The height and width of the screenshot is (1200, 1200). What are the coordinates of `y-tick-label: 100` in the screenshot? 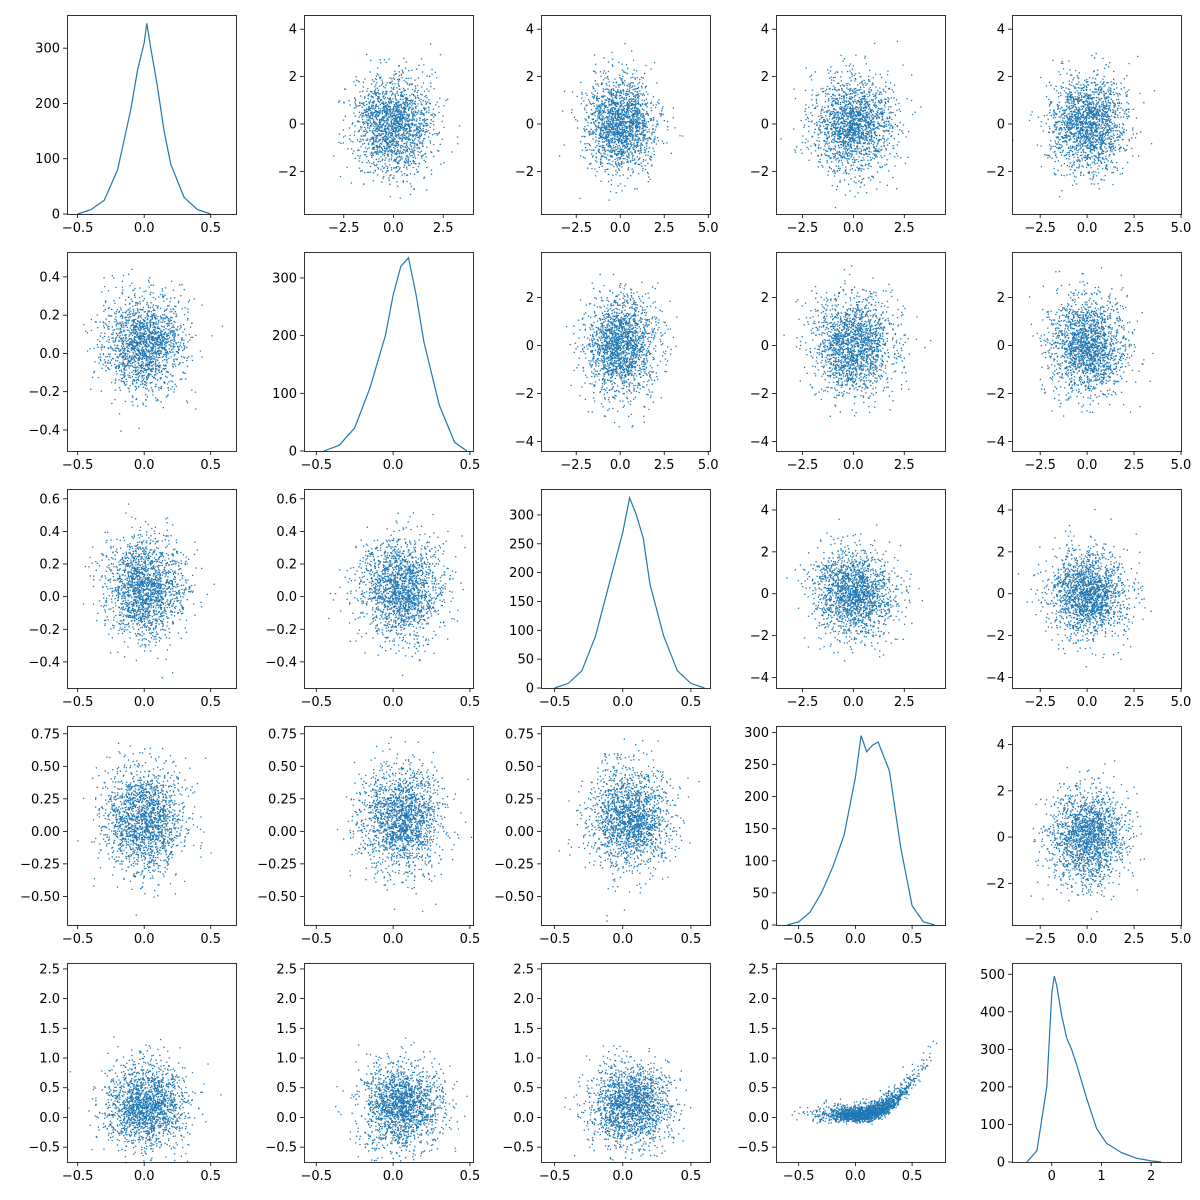 It's located at (47, 159).